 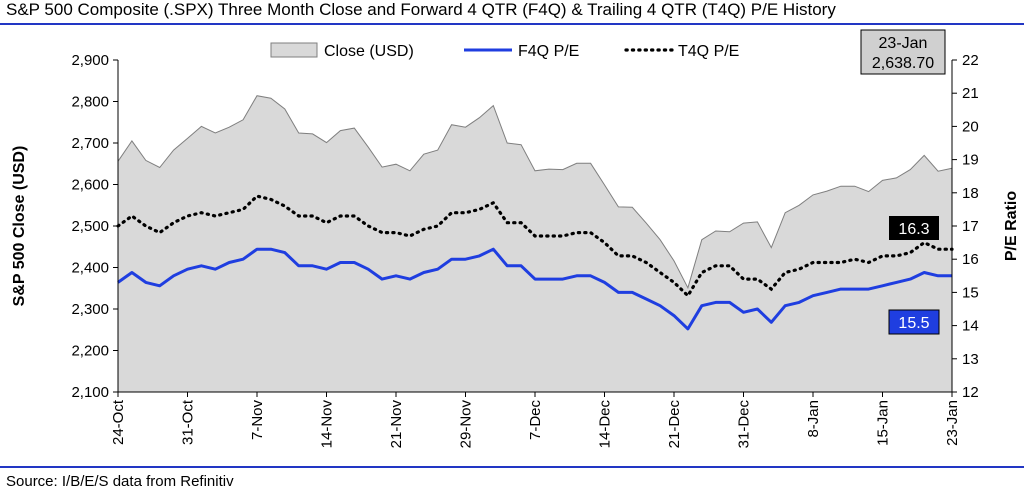 What do you see at coordinates (504, 51) in the screenshot?
I see `legend: Close (USD) F4Q P/E T4Q P/E` at bounding box center [504, 51].